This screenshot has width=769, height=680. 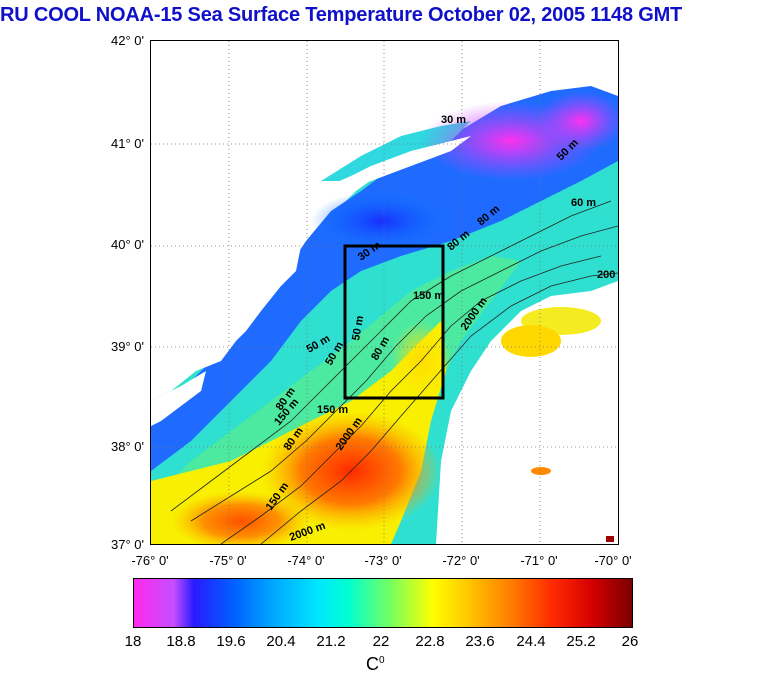 What do you see at coordinates (233, 221) in the screenshot?
I see `land-mainland` at bounding box center [233, 221].